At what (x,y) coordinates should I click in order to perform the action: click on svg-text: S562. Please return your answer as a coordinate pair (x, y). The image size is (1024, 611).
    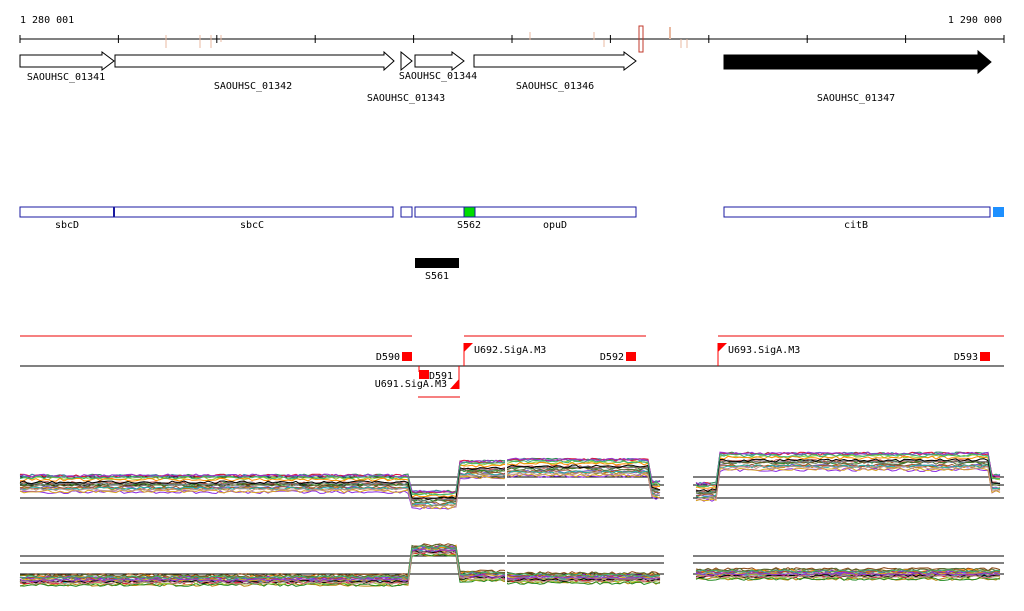
    Looking at the image, I should click on (469, 225).